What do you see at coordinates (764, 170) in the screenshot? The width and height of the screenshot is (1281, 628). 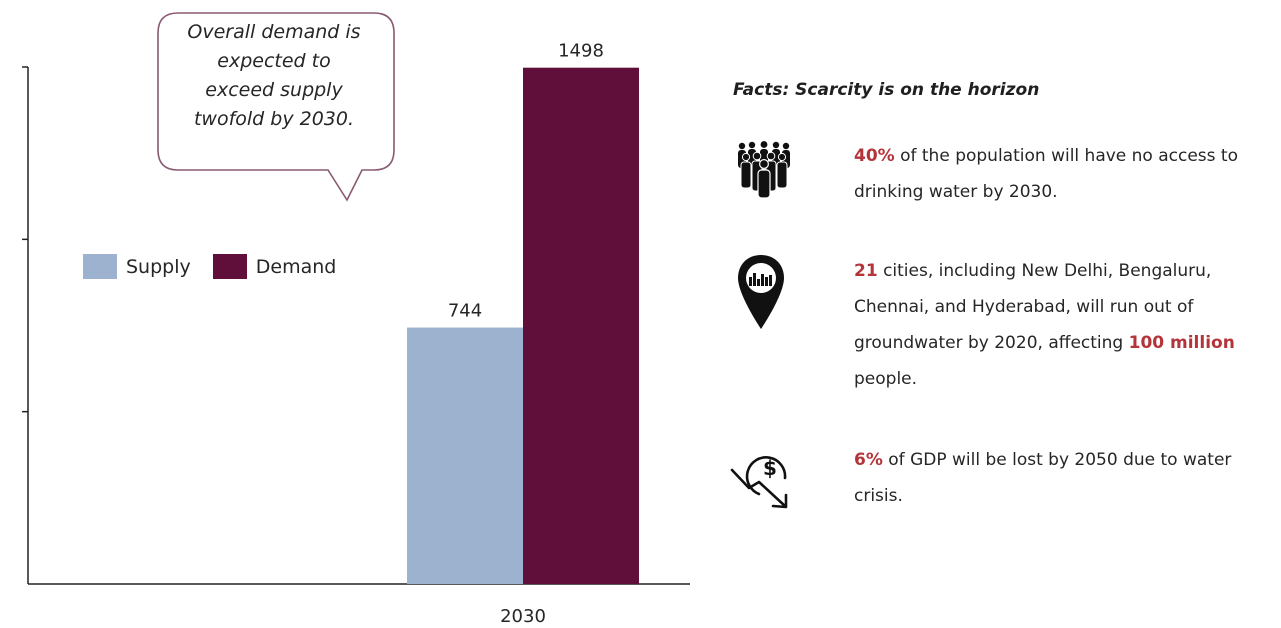 I see `people-crowd-icon` at bounding box center [764, 170].